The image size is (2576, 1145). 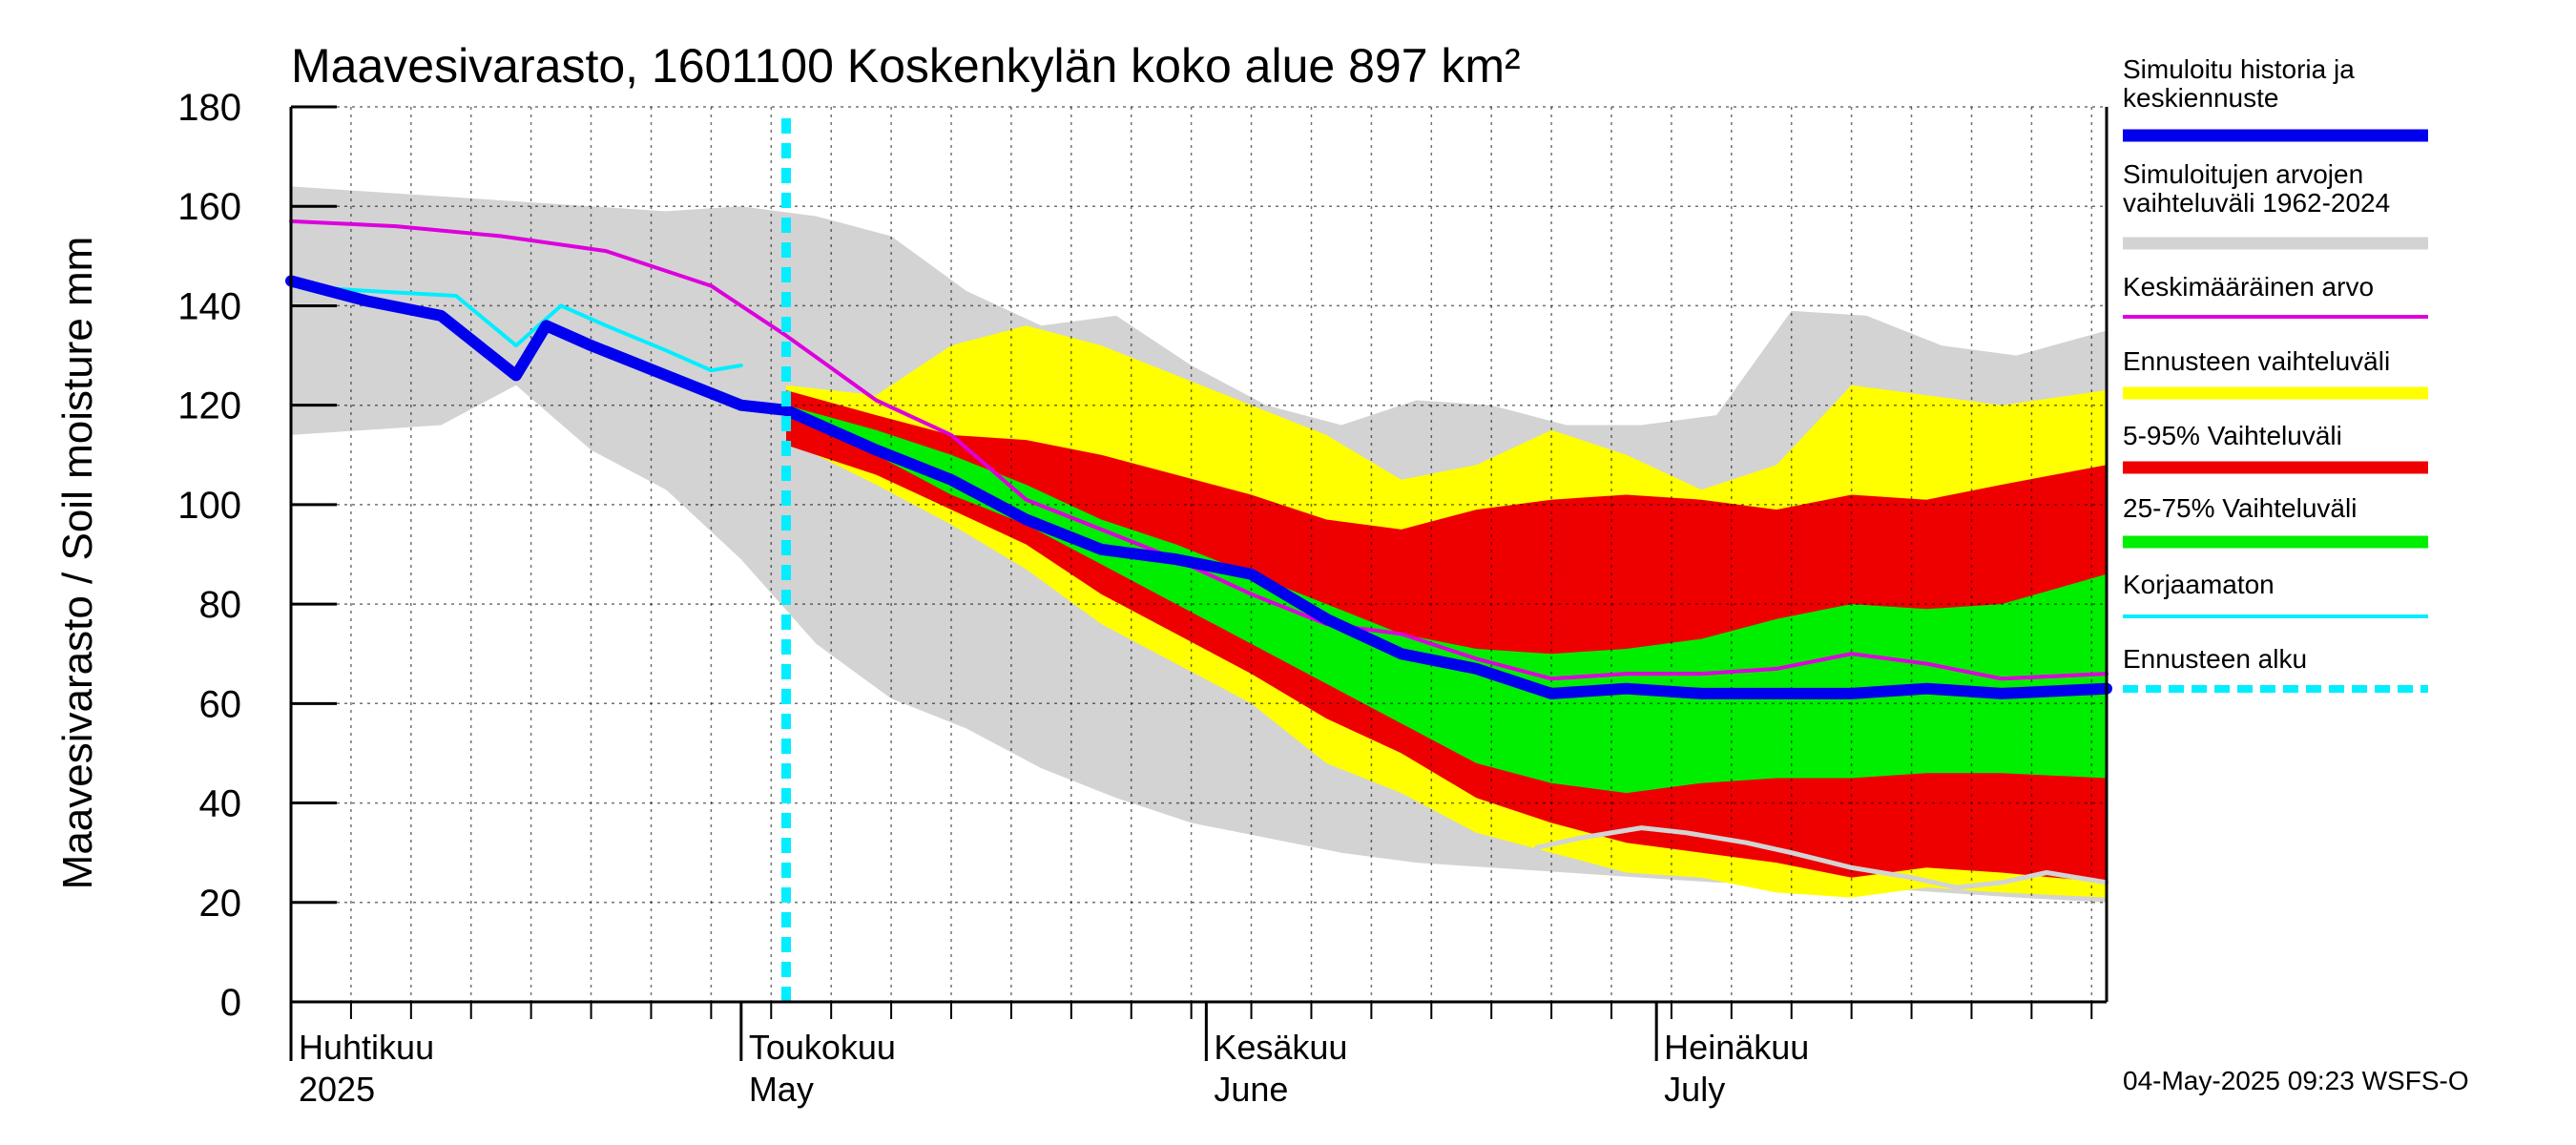 I want to click on legend-label: Simuloitu historia ja, so click(x=2239, y=69).